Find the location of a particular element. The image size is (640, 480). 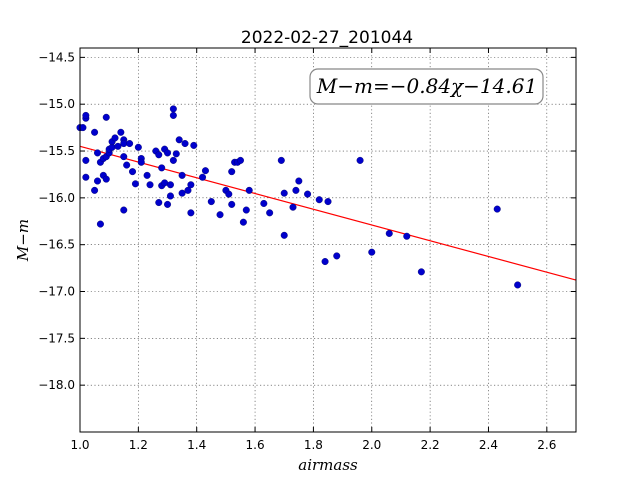

x-tick-label: 1.2 is located at coordinates (138, 445).